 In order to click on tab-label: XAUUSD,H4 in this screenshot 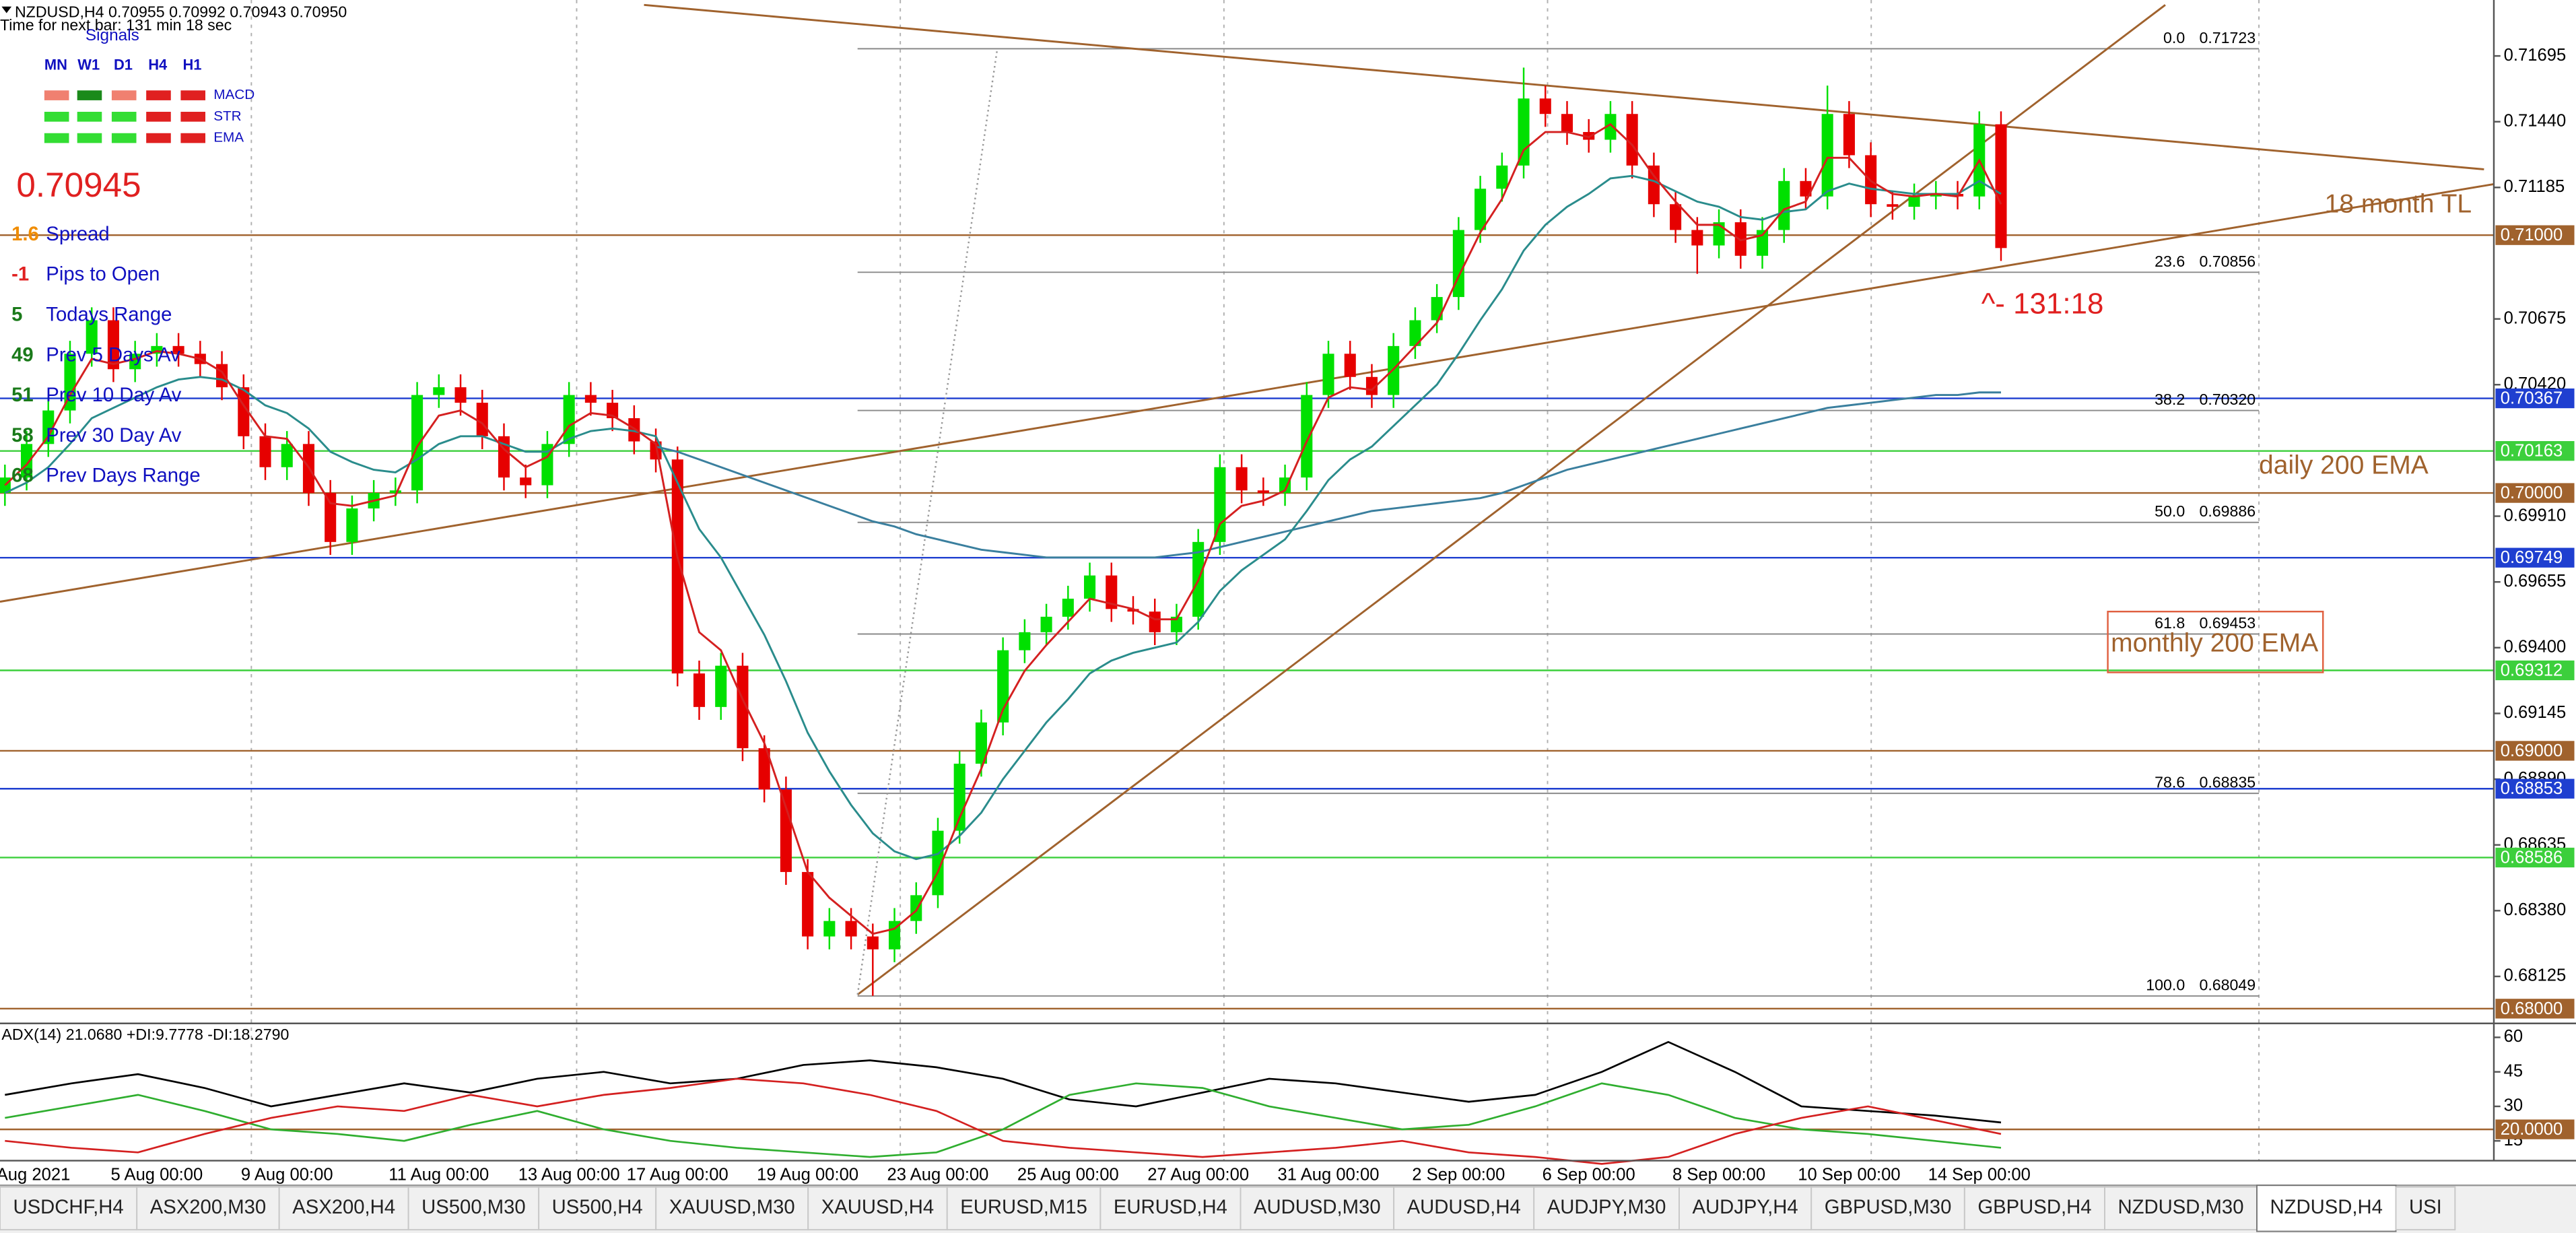, I will do `click(877, 1207)`.